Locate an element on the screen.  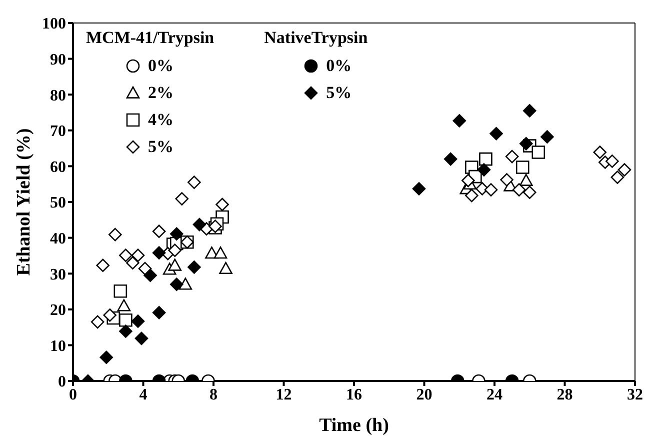
legend-label: 2% is located at coordinates (161, 92).